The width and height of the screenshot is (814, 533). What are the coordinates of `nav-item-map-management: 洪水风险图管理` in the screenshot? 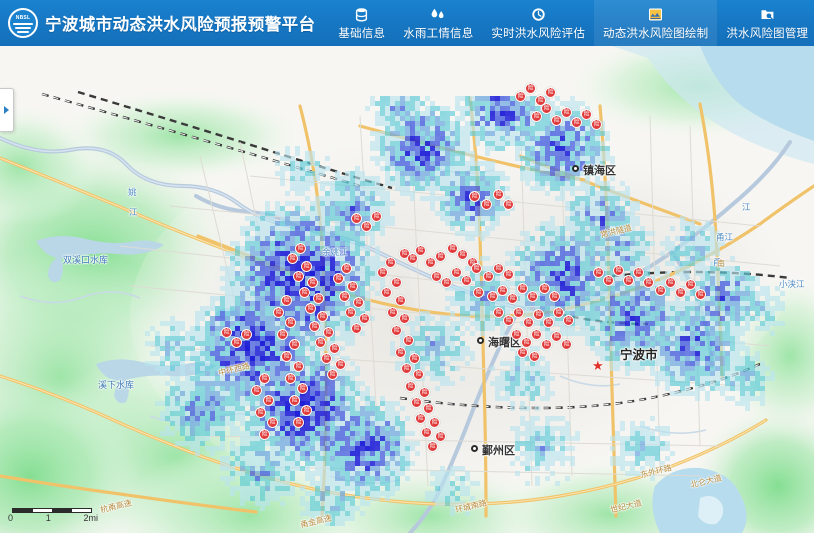 It's located at (765, 23).